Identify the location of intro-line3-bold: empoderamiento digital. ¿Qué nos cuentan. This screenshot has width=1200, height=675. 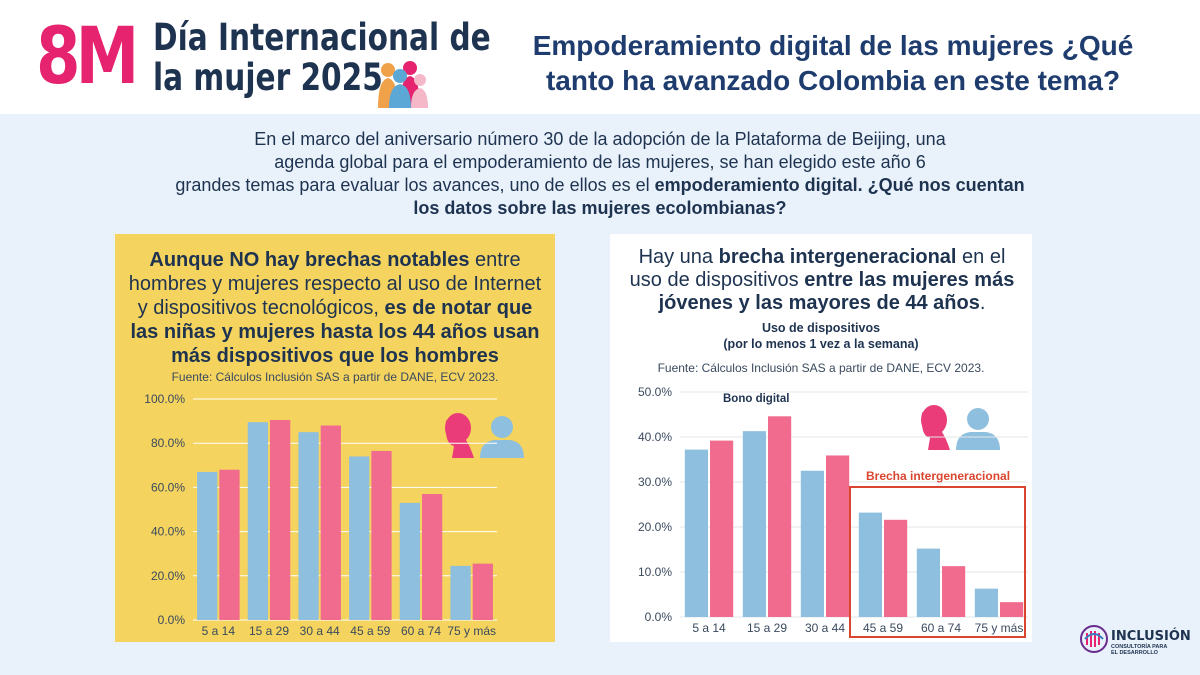
(839, 185).